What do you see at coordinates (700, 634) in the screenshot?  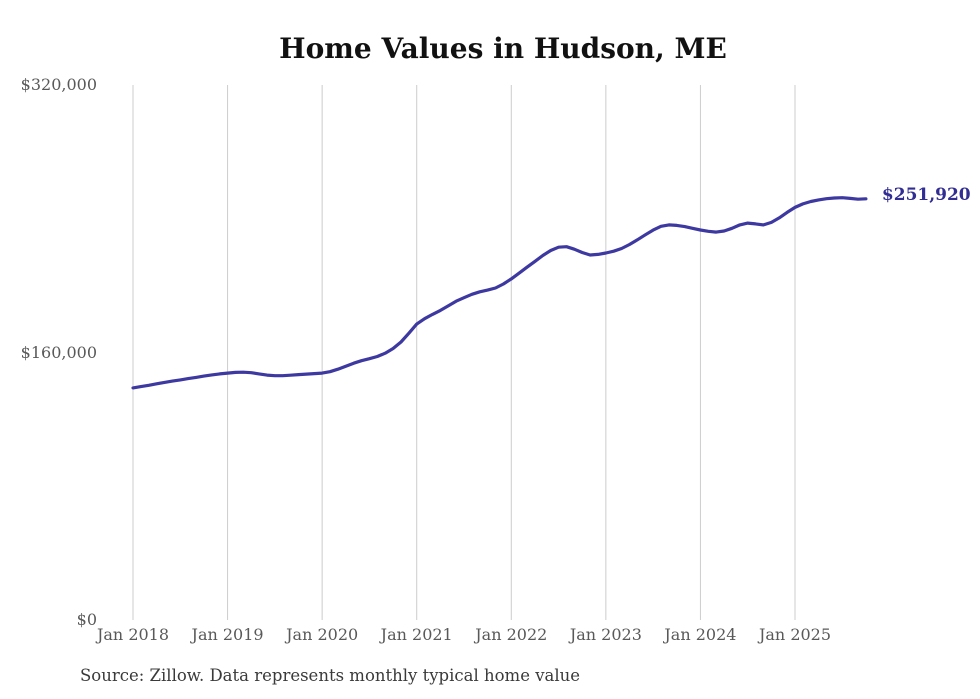 I see `x-tick-label: Jan 2024` at bounding box center [700, 634].